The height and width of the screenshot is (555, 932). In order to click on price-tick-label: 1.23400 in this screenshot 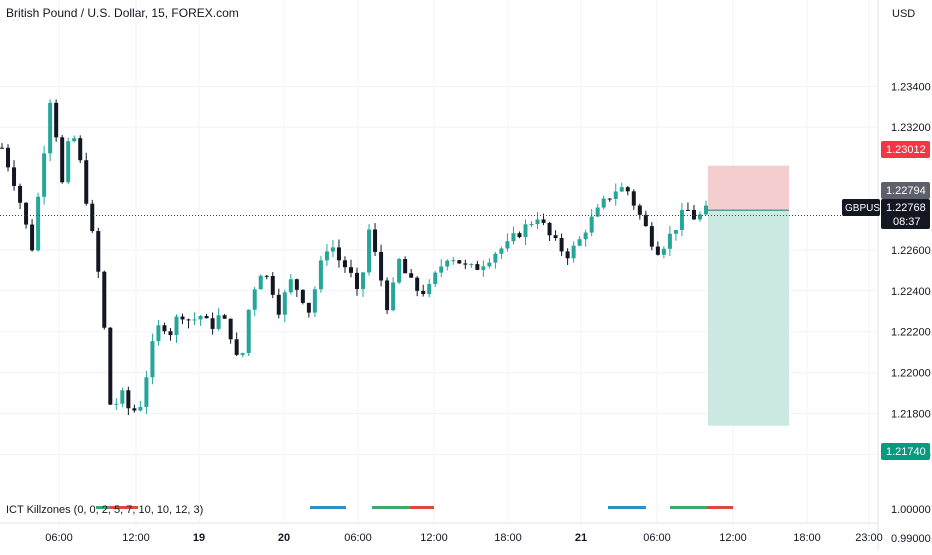, I will do `click(911, 87)`.